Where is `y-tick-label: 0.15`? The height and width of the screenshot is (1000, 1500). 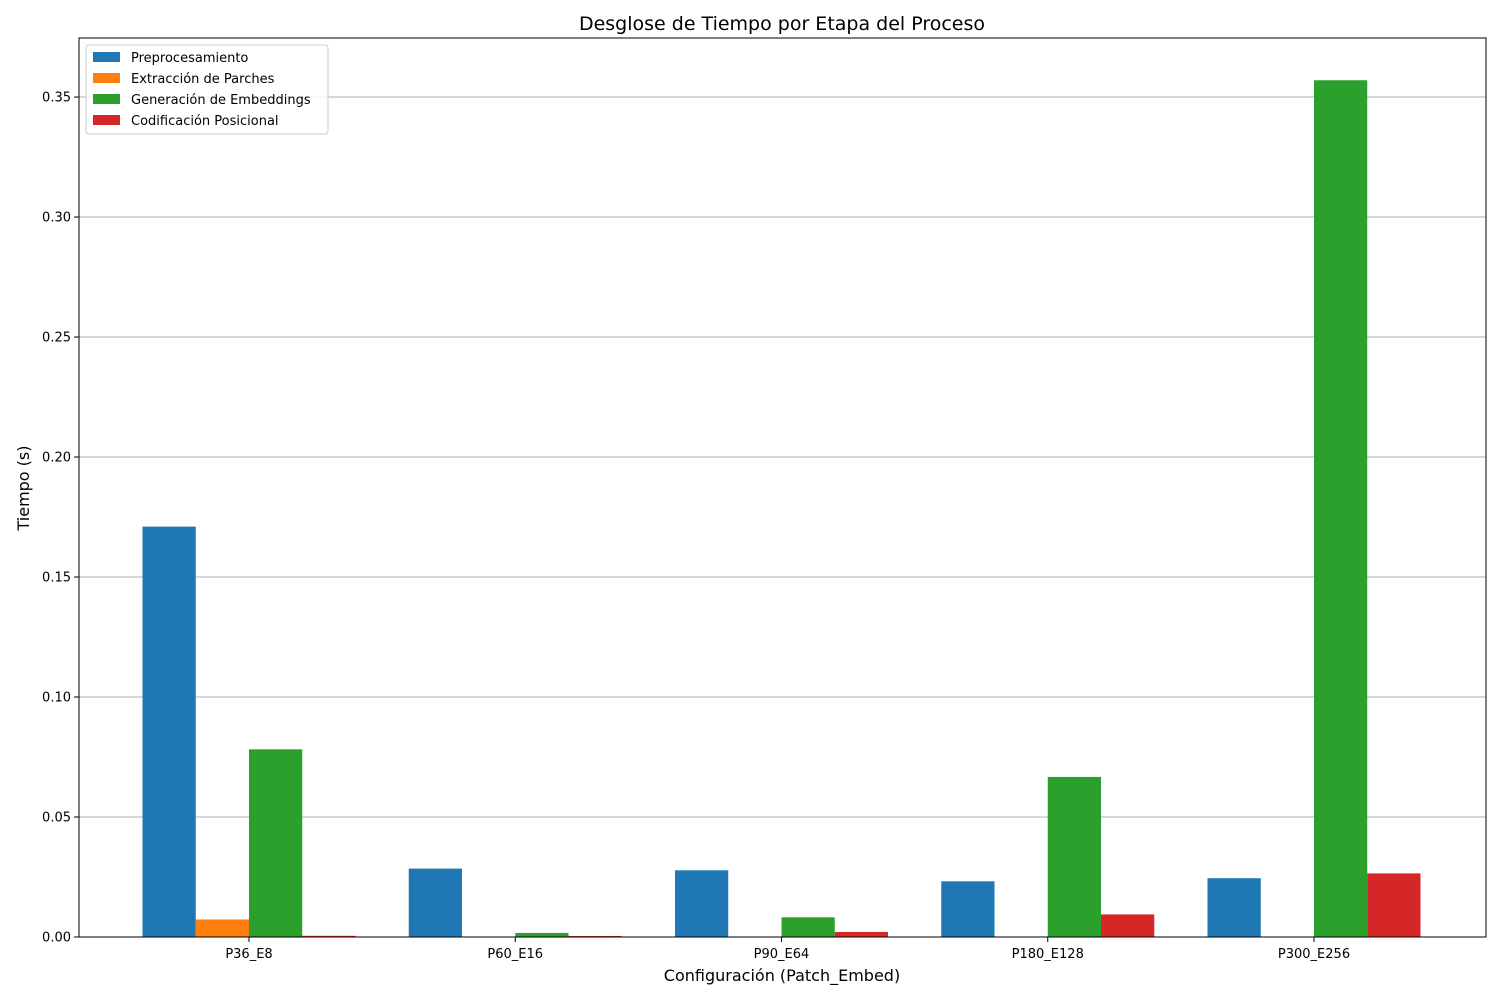
y-tick-label: 0.15 is located at coordinates (56, 578).